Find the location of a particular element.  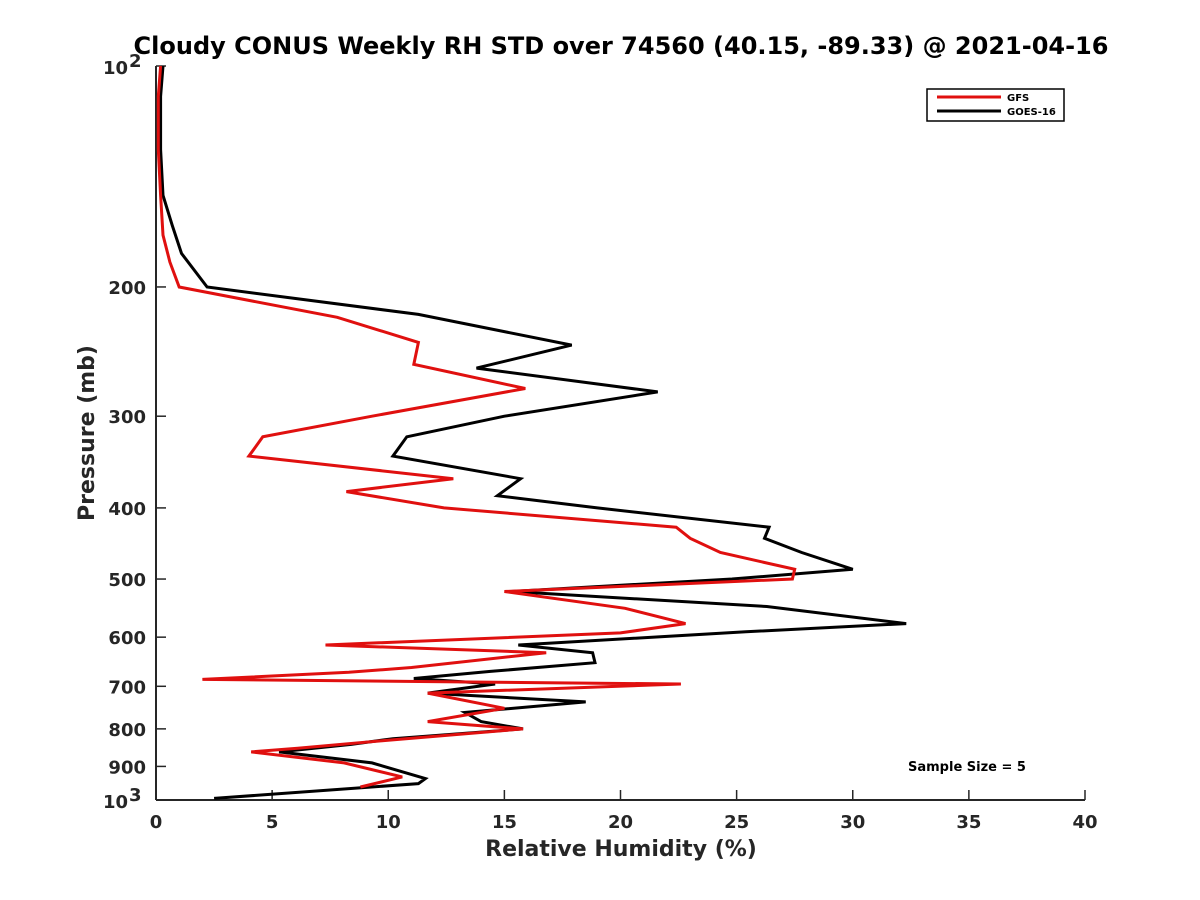

y-tick-label: 700 is located at coordinates (127, 687).